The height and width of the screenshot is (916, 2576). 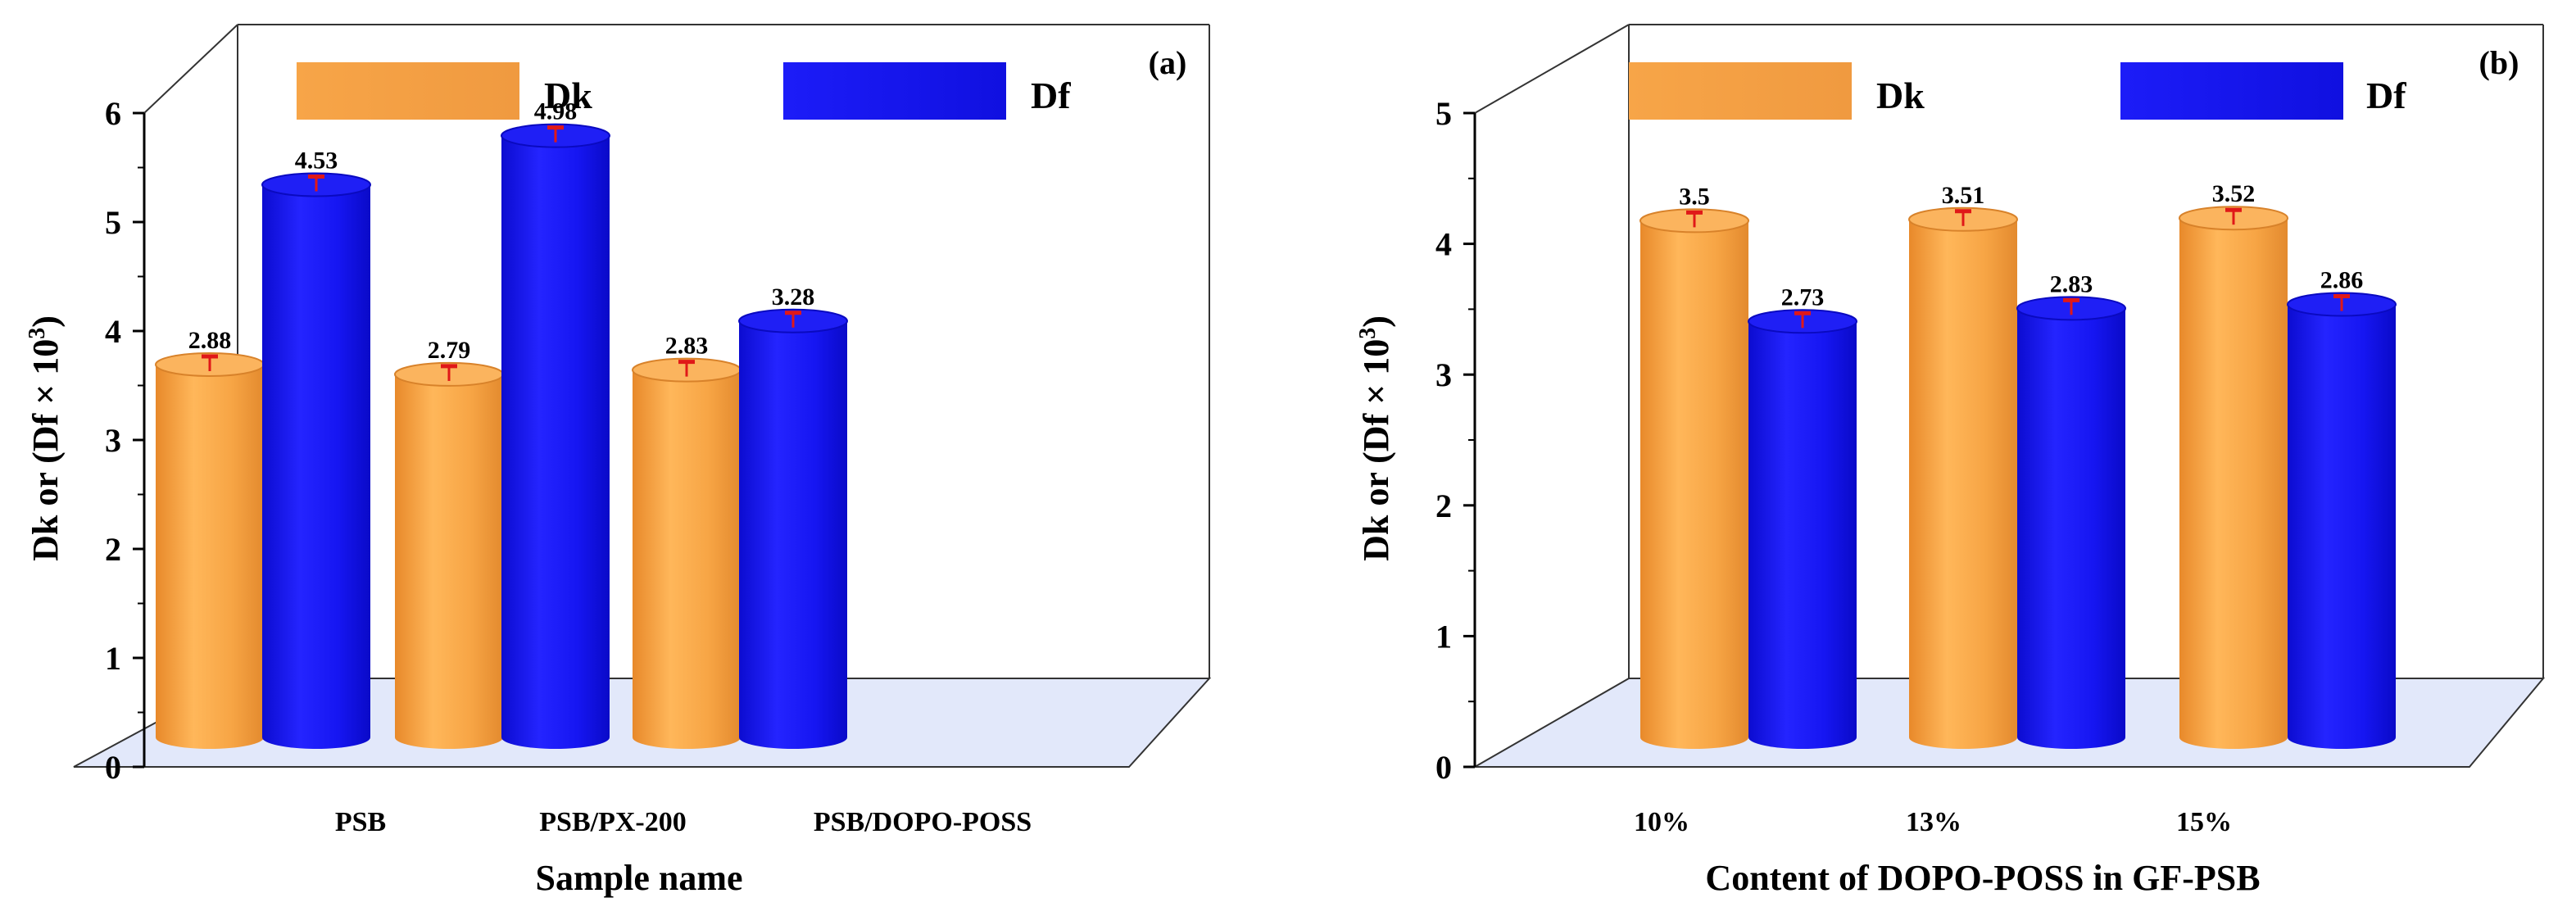 I want to click on data-label: 2.73, so click(x=1803, y=297).